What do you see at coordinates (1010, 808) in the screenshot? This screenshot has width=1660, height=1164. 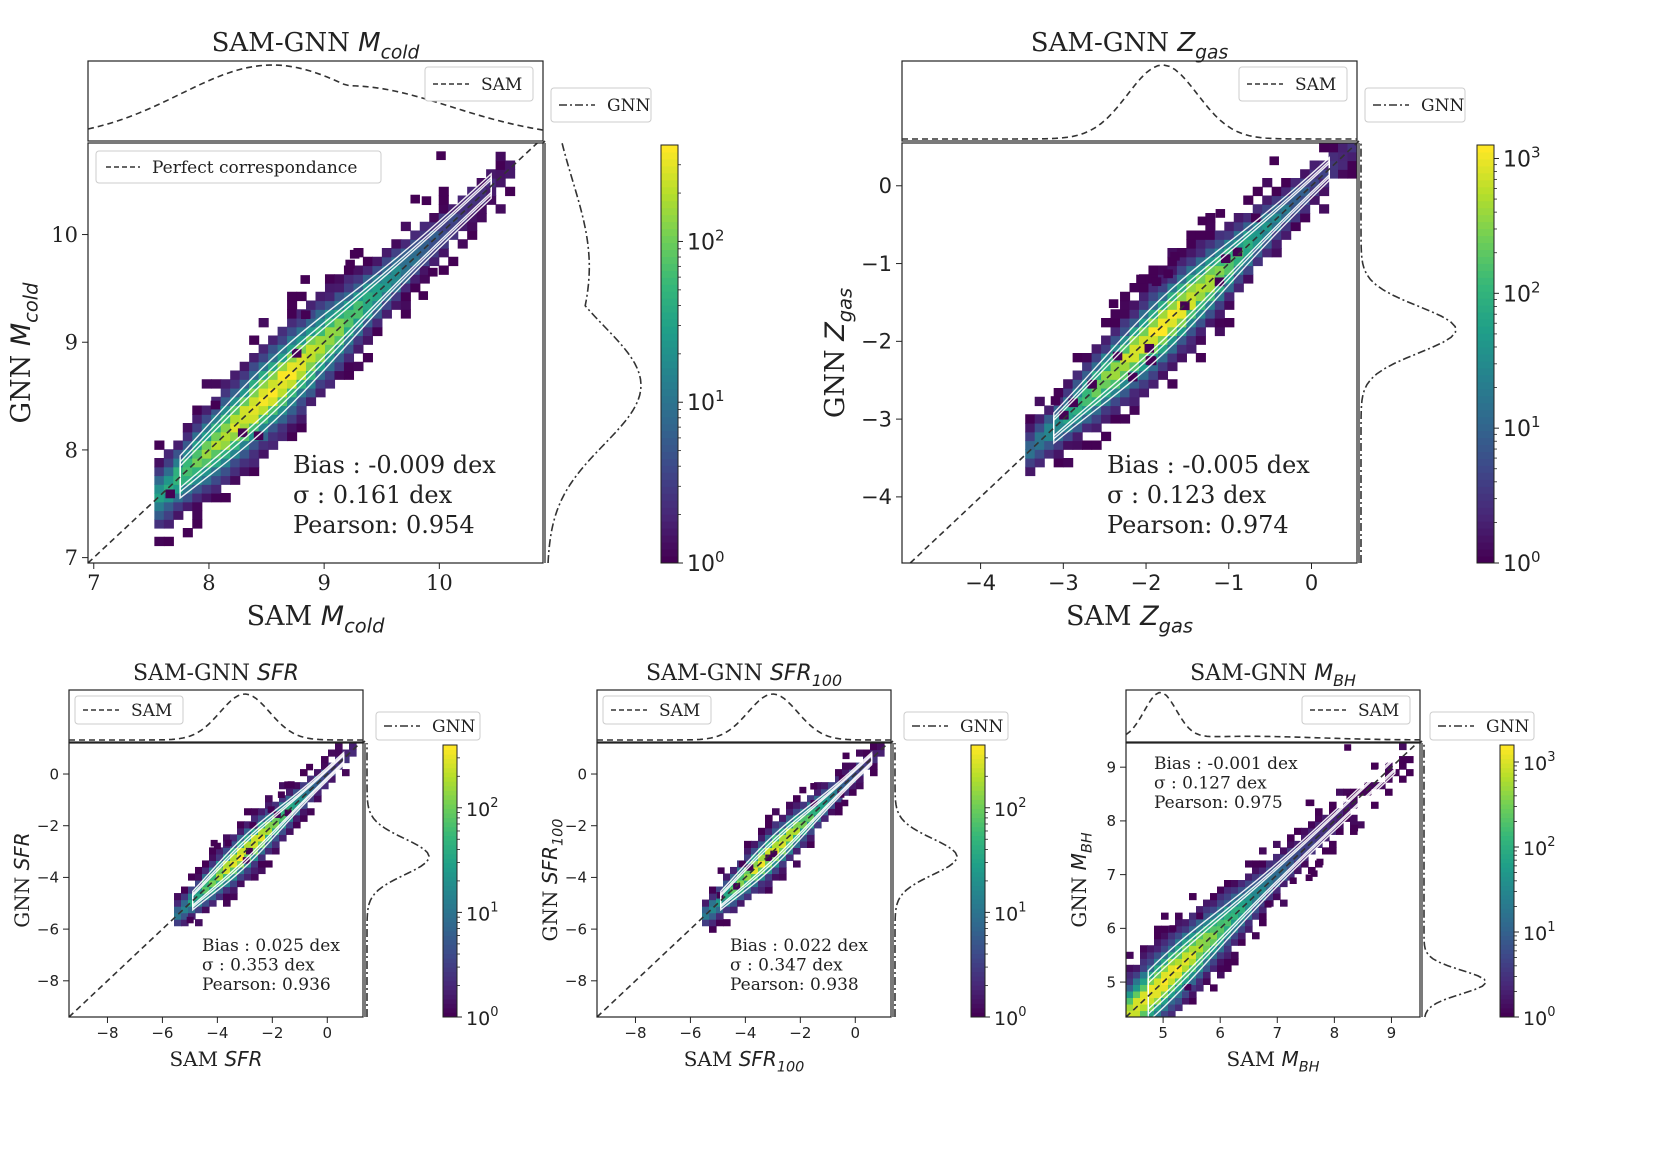 I see `colorbar-tick-label: 10²` at bounding box center [1010, 808].